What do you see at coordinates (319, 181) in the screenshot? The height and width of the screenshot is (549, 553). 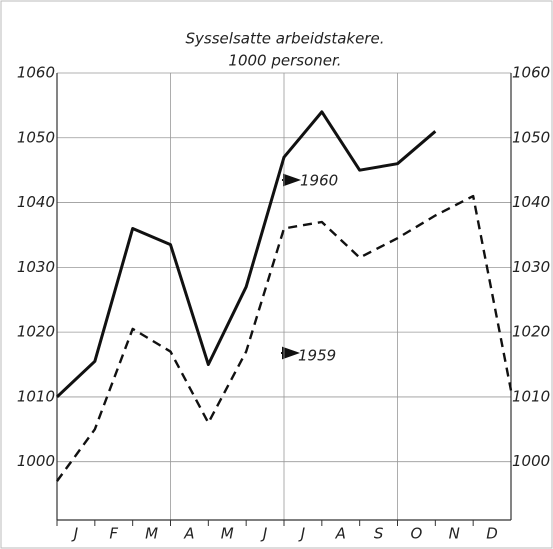 I see `series-label: 1960` at bounding box center [319, 181].